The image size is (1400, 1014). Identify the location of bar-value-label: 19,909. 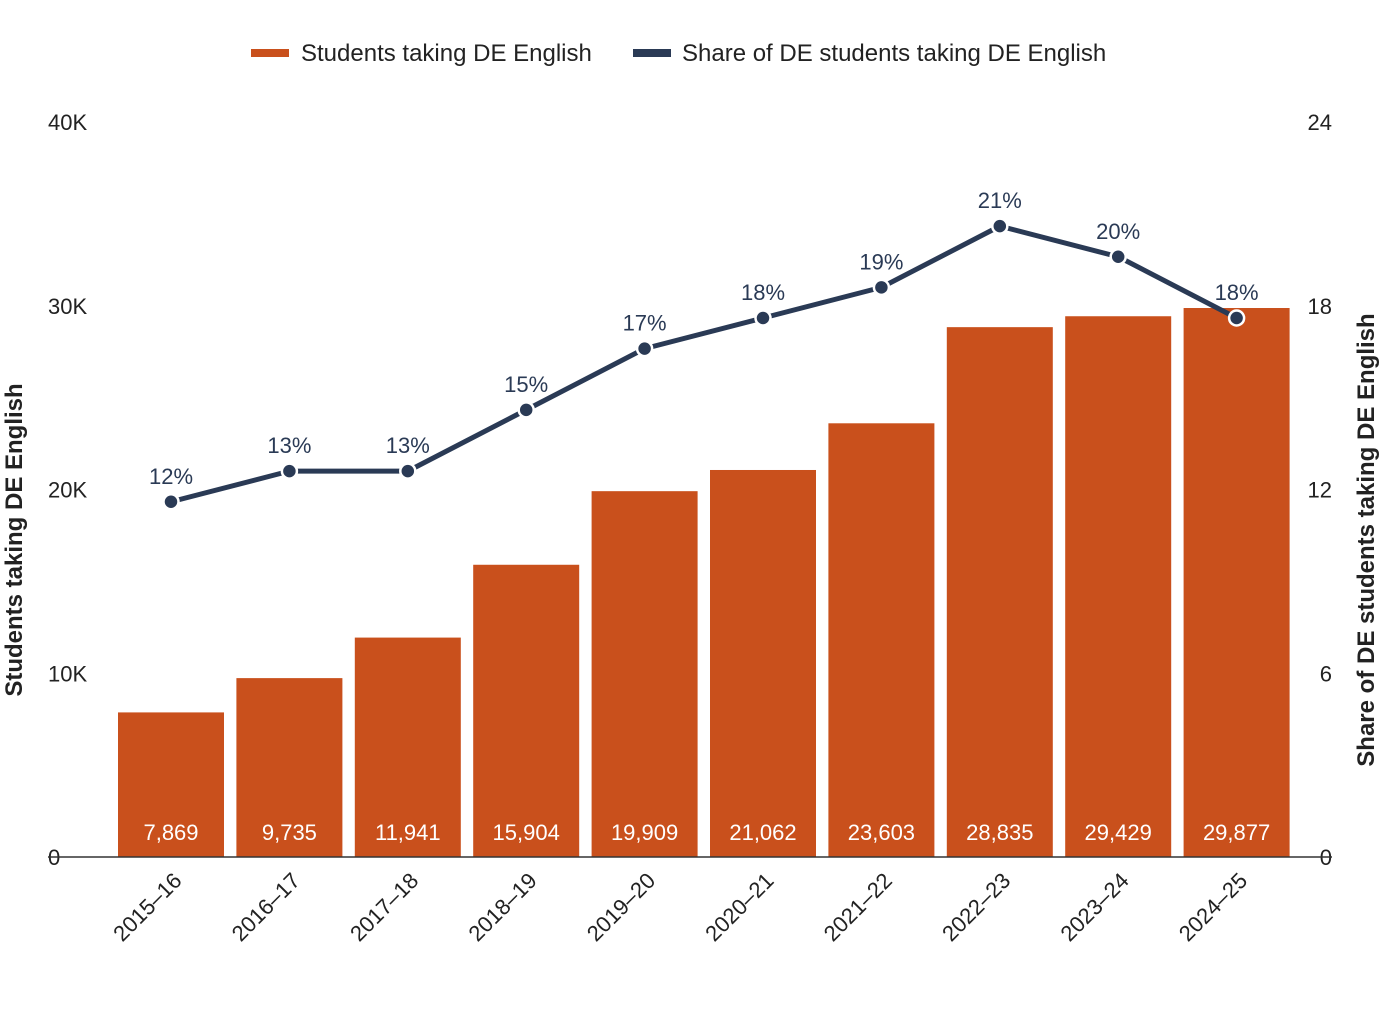
(644, 832).